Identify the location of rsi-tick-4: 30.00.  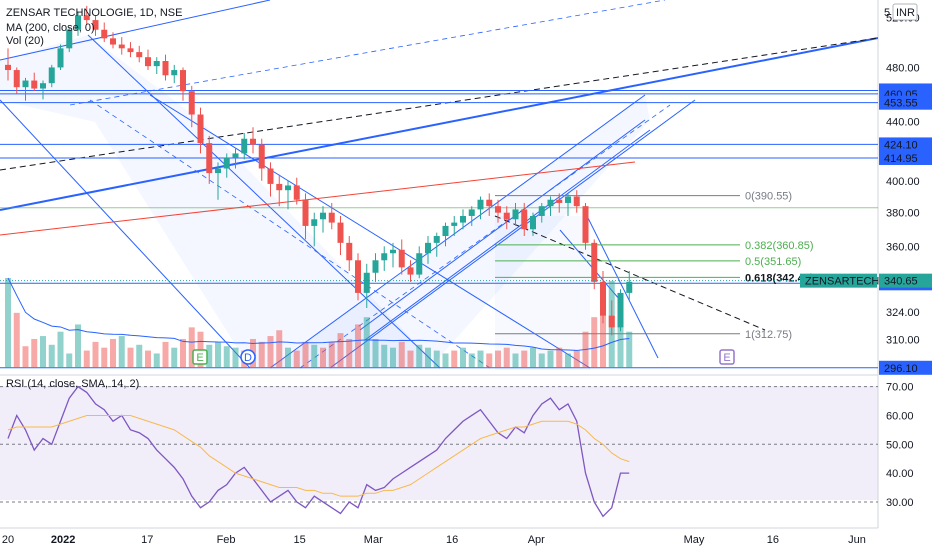
(900, 503).